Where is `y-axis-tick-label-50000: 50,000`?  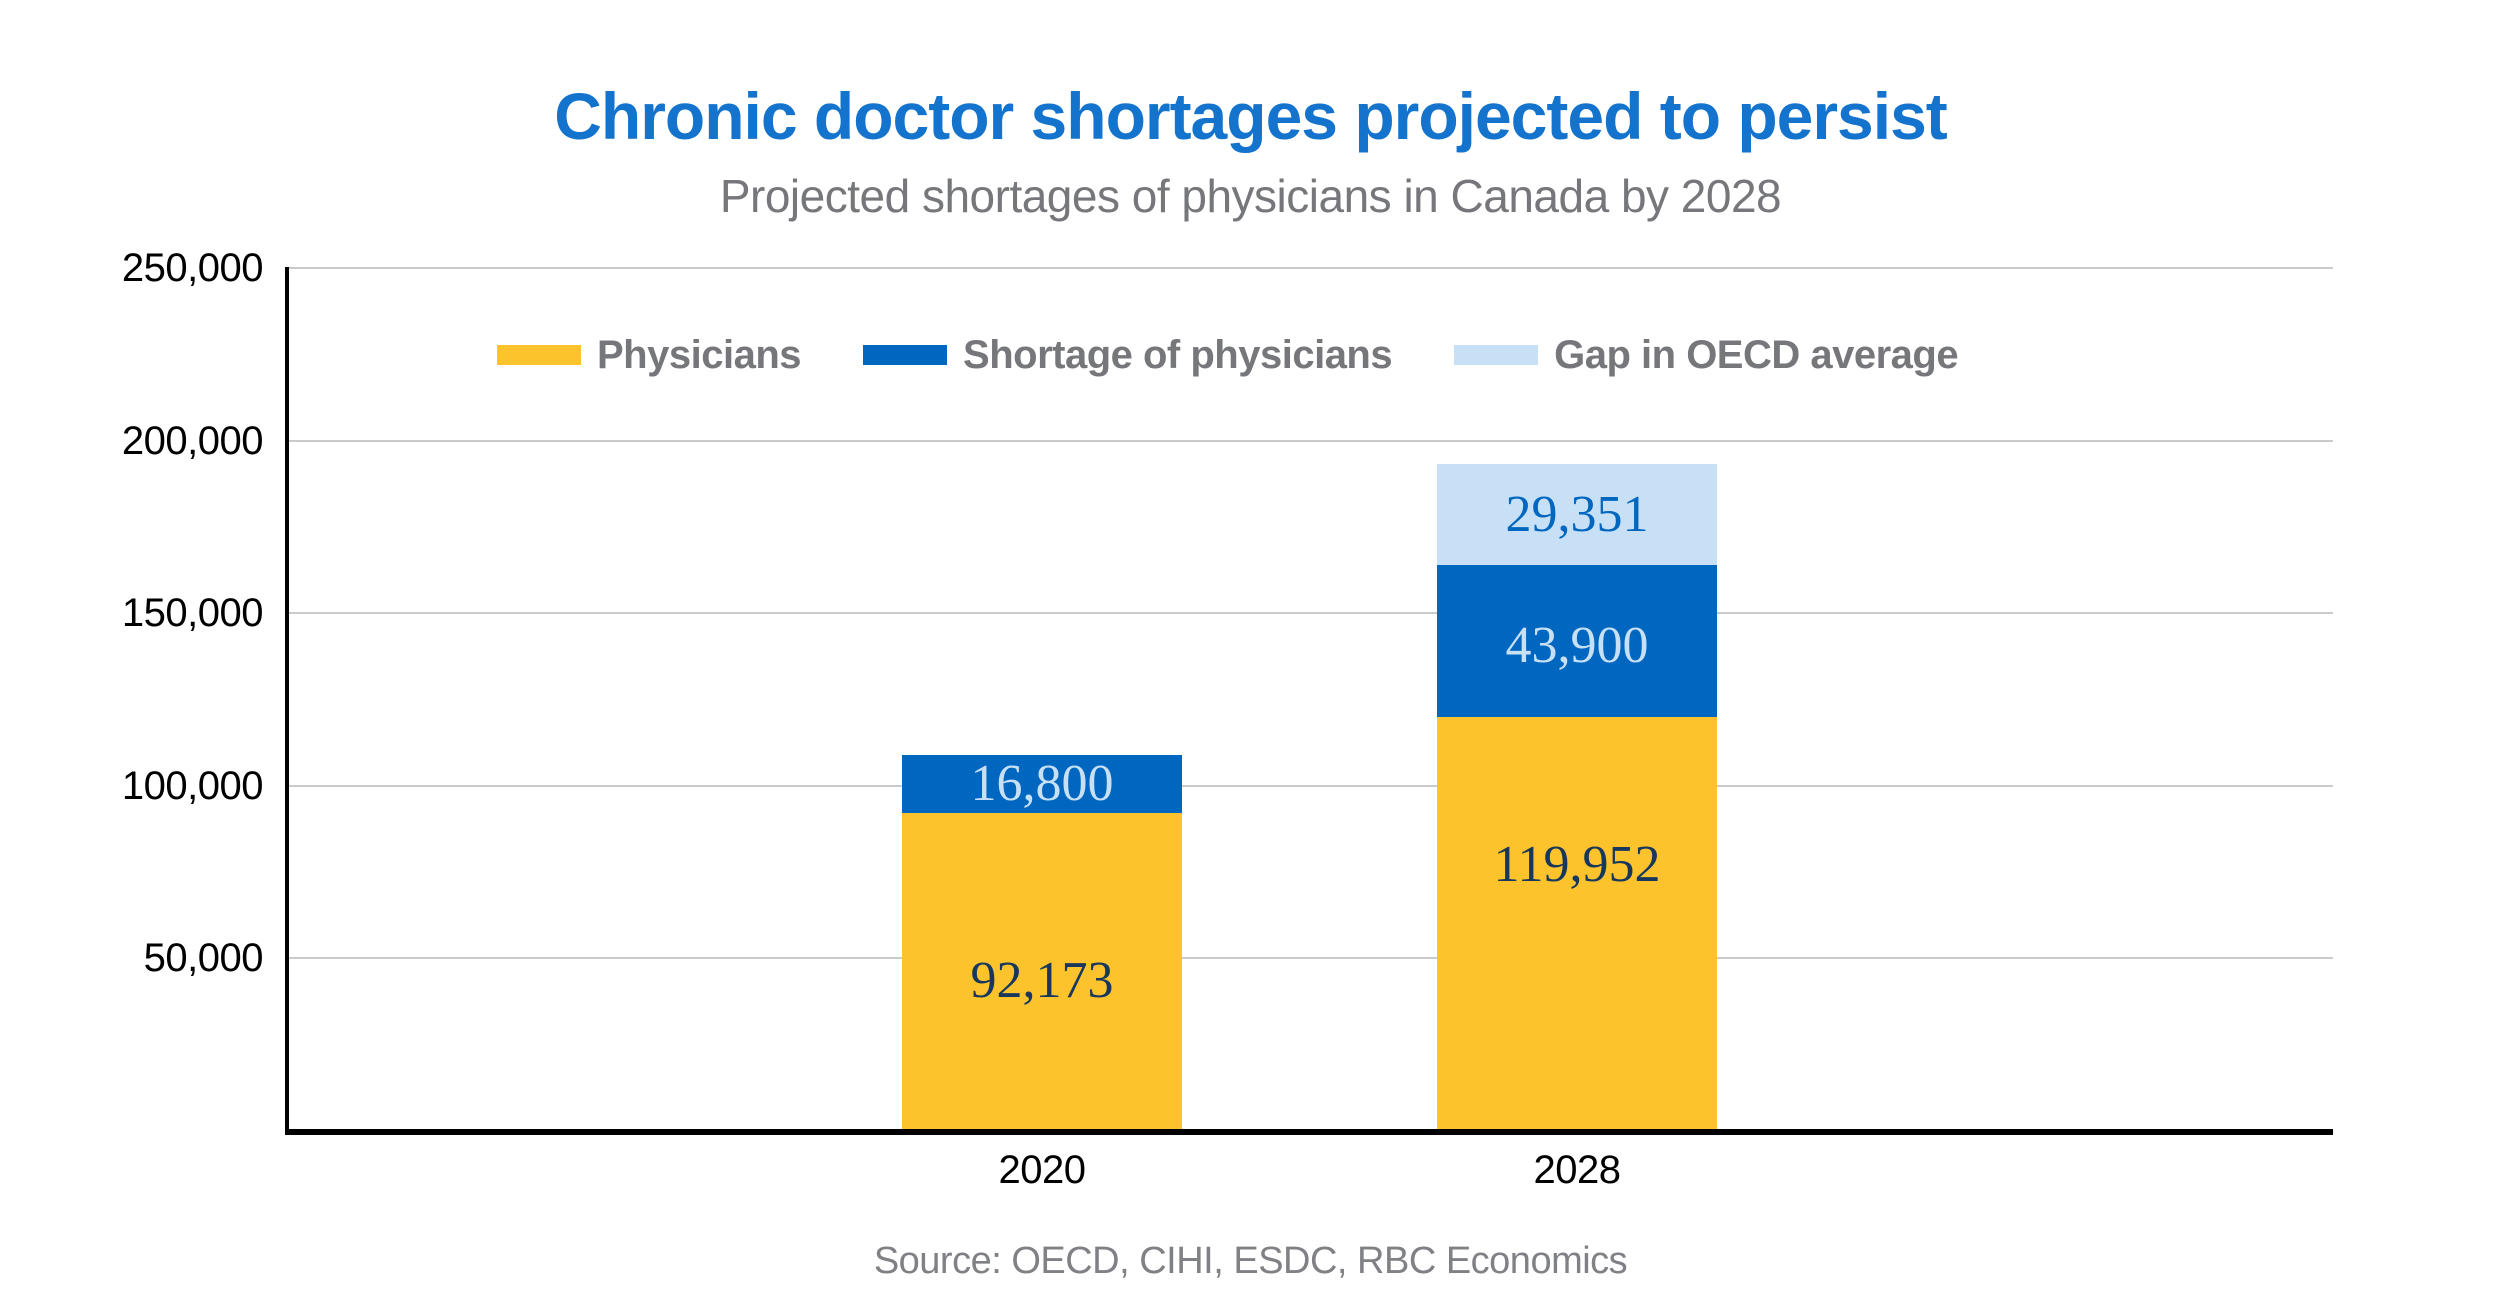 y-axis-tick-label-50000: 50,000 is located at coordinates (203, 958).